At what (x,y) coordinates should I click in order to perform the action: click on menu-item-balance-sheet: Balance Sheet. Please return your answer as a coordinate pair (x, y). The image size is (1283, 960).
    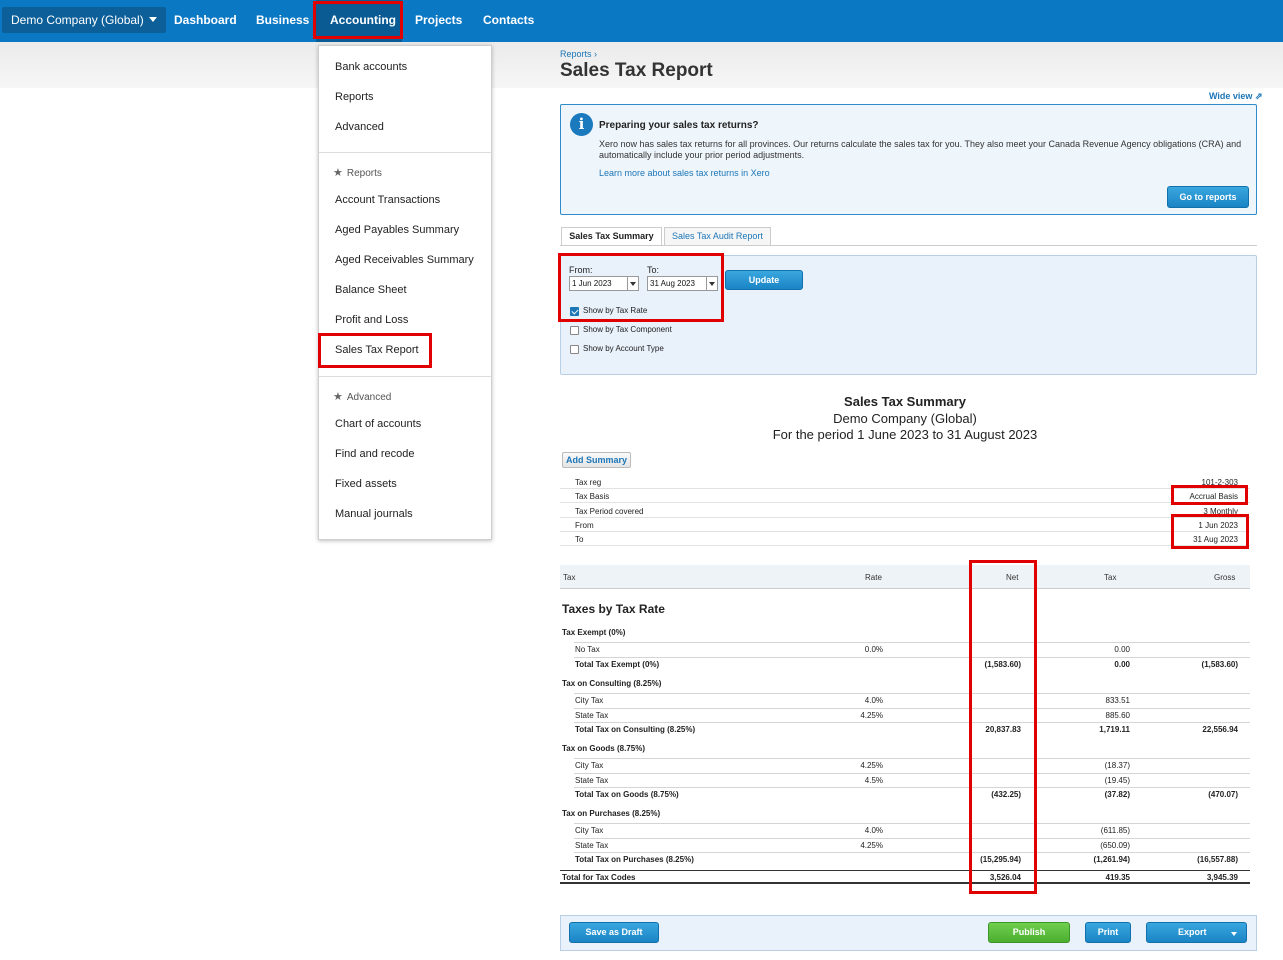
    Looking at the image, I should click on (371, 290).